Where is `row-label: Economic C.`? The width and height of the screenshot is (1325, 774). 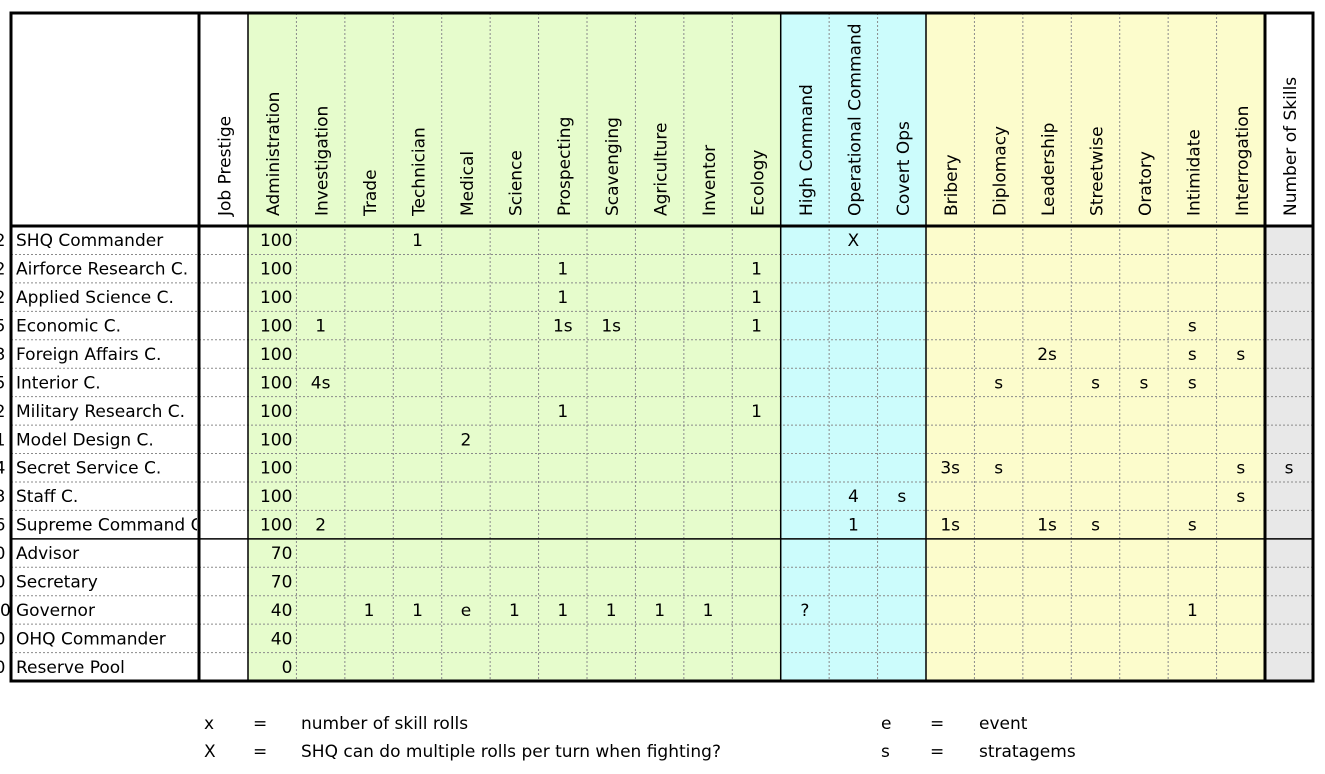
row-label: Economic C. is located at coordinates (68, 327).